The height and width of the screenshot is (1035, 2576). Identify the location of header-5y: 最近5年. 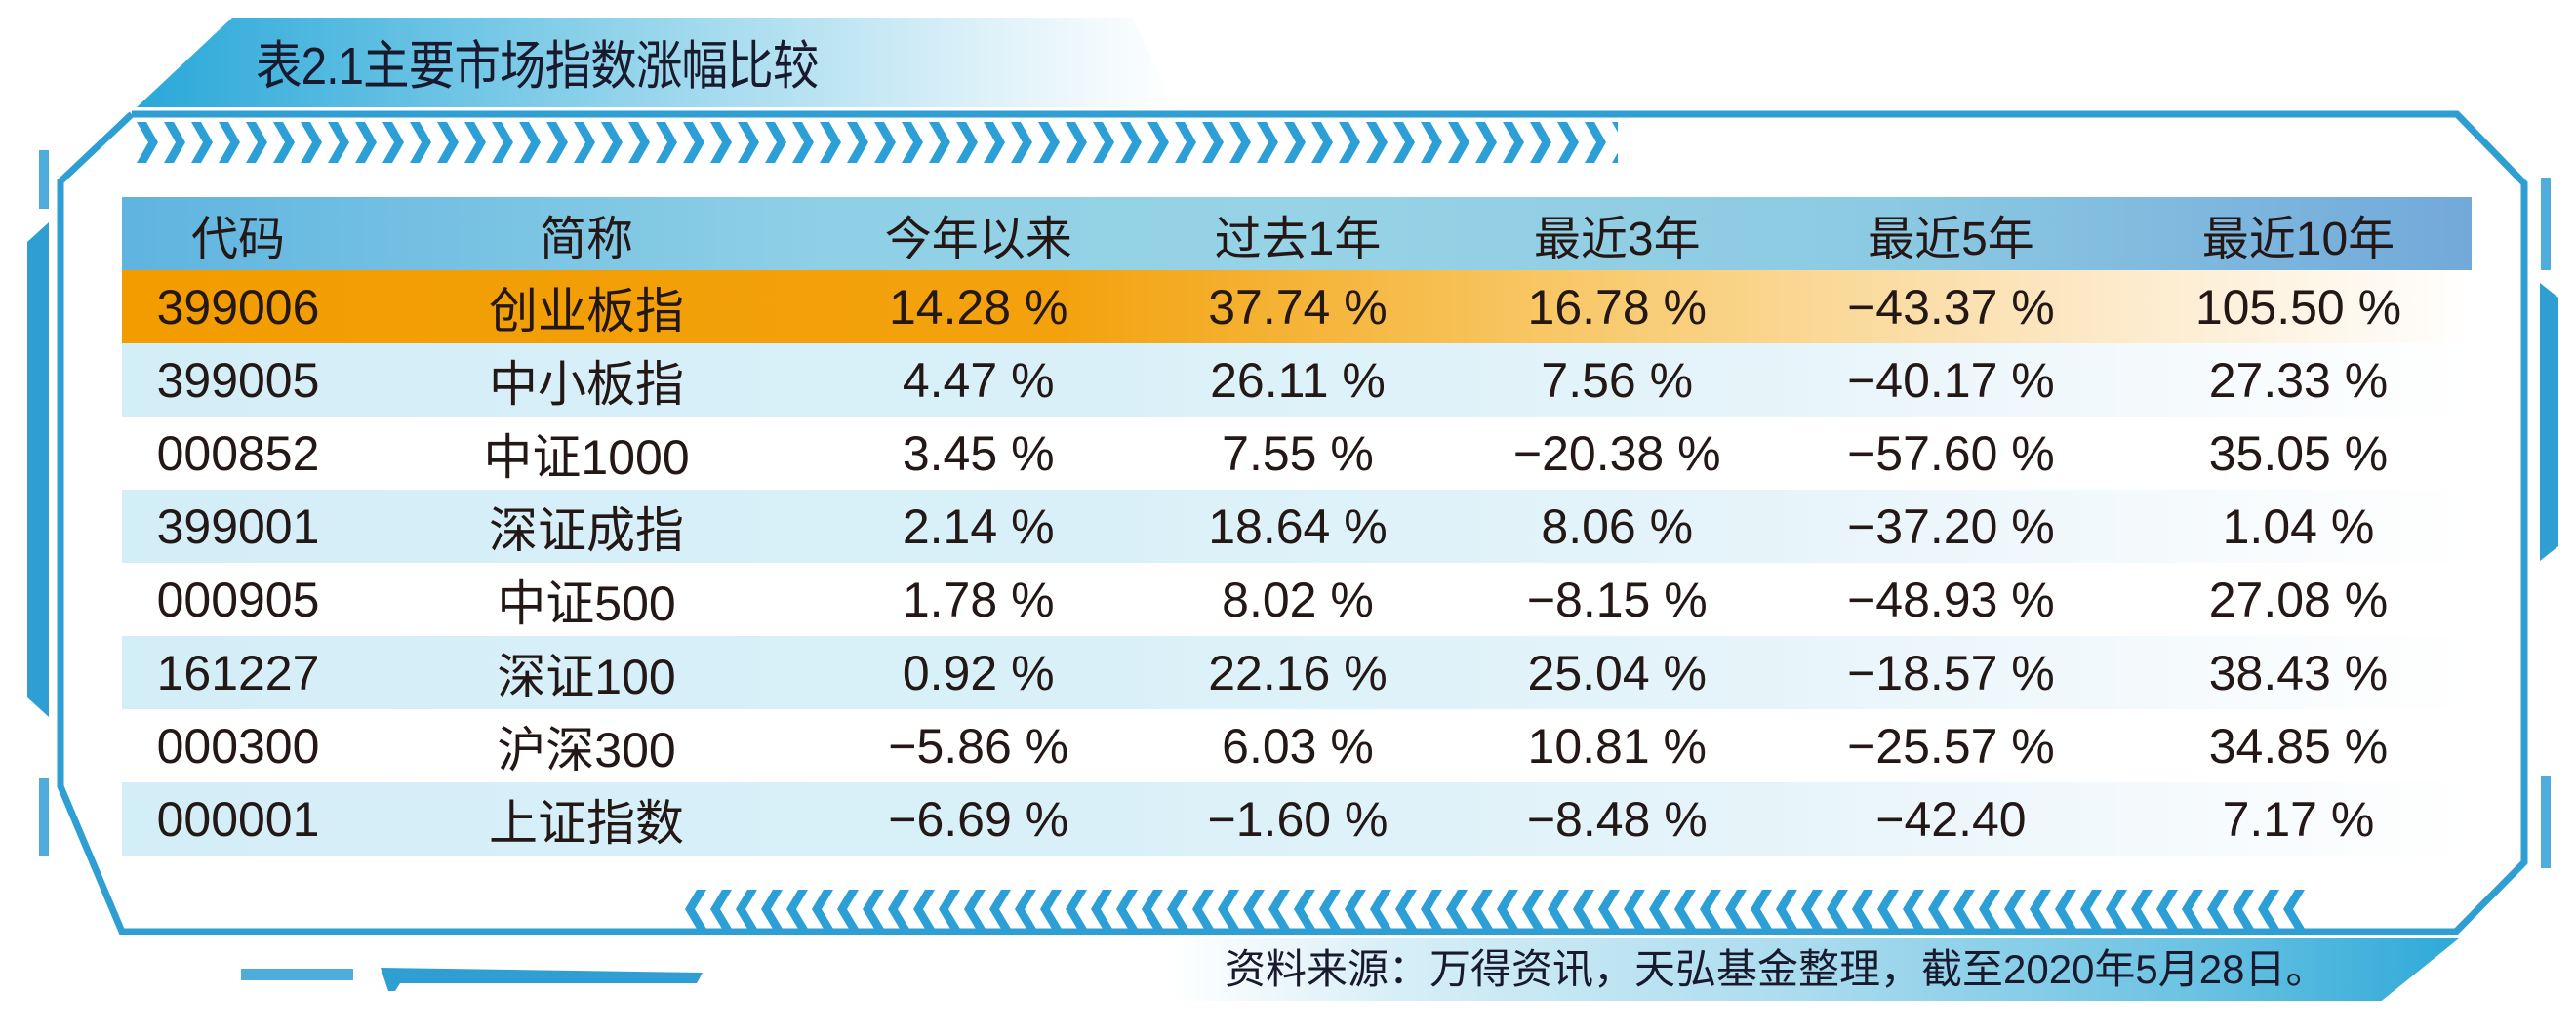
(1951, 239).